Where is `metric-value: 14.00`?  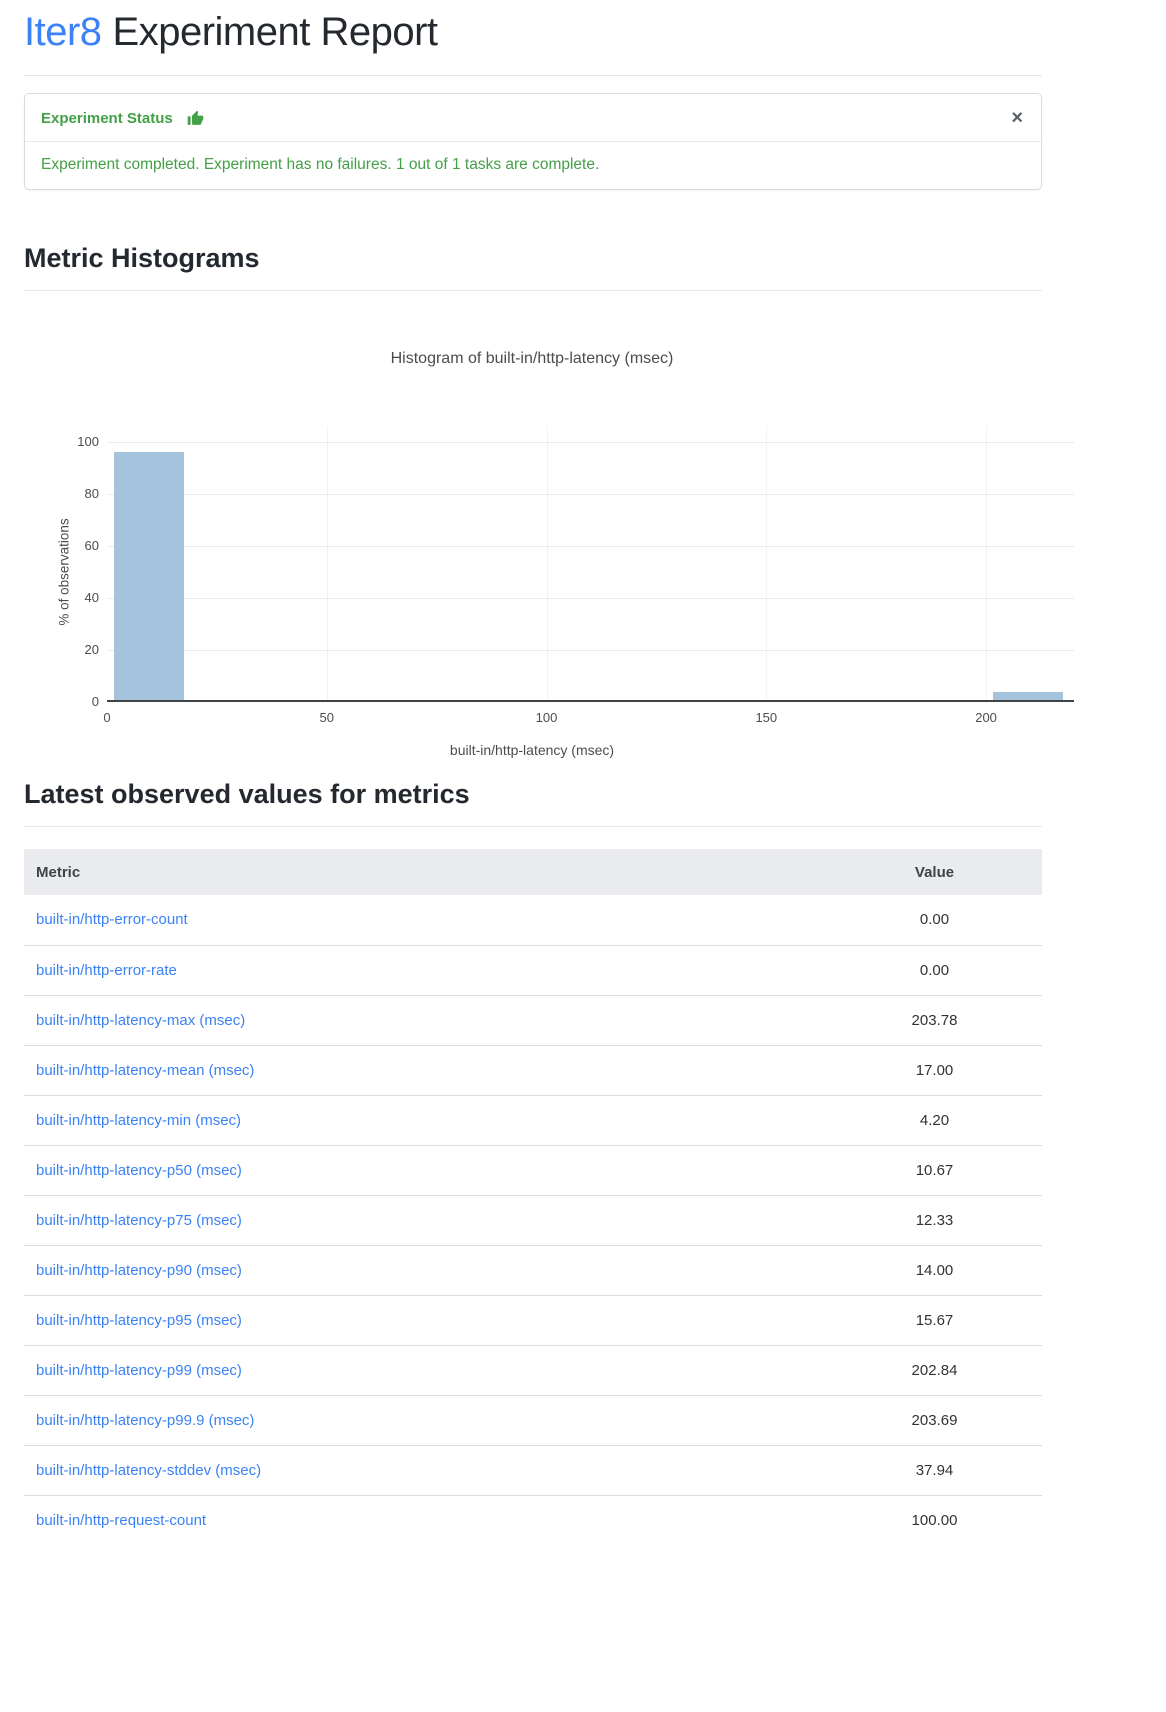
metric-value: 14.00 is located at coordinates (934, 1270).